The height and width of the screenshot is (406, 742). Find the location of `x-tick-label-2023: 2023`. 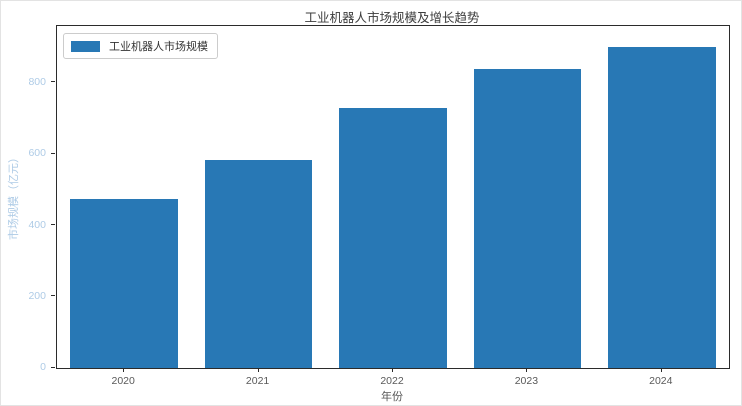

x-tick-label-2023: 2023 is located at coordinates (526, 381).